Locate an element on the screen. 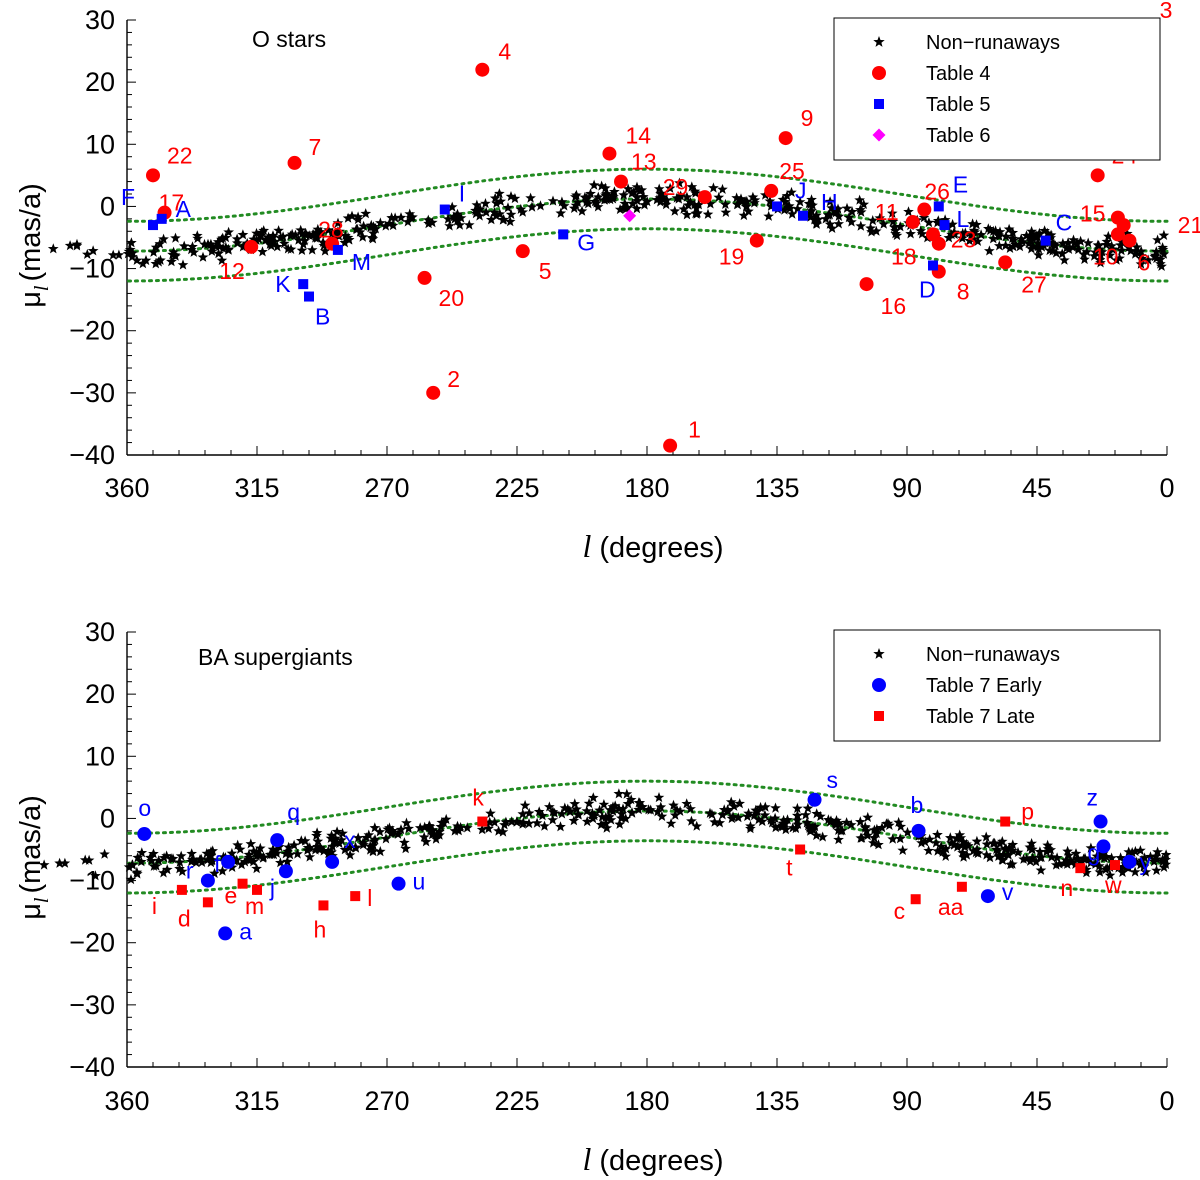 The width and height of the screenshot is (1200, 1180). point-label-j: j is located at coordinates (272, 887).